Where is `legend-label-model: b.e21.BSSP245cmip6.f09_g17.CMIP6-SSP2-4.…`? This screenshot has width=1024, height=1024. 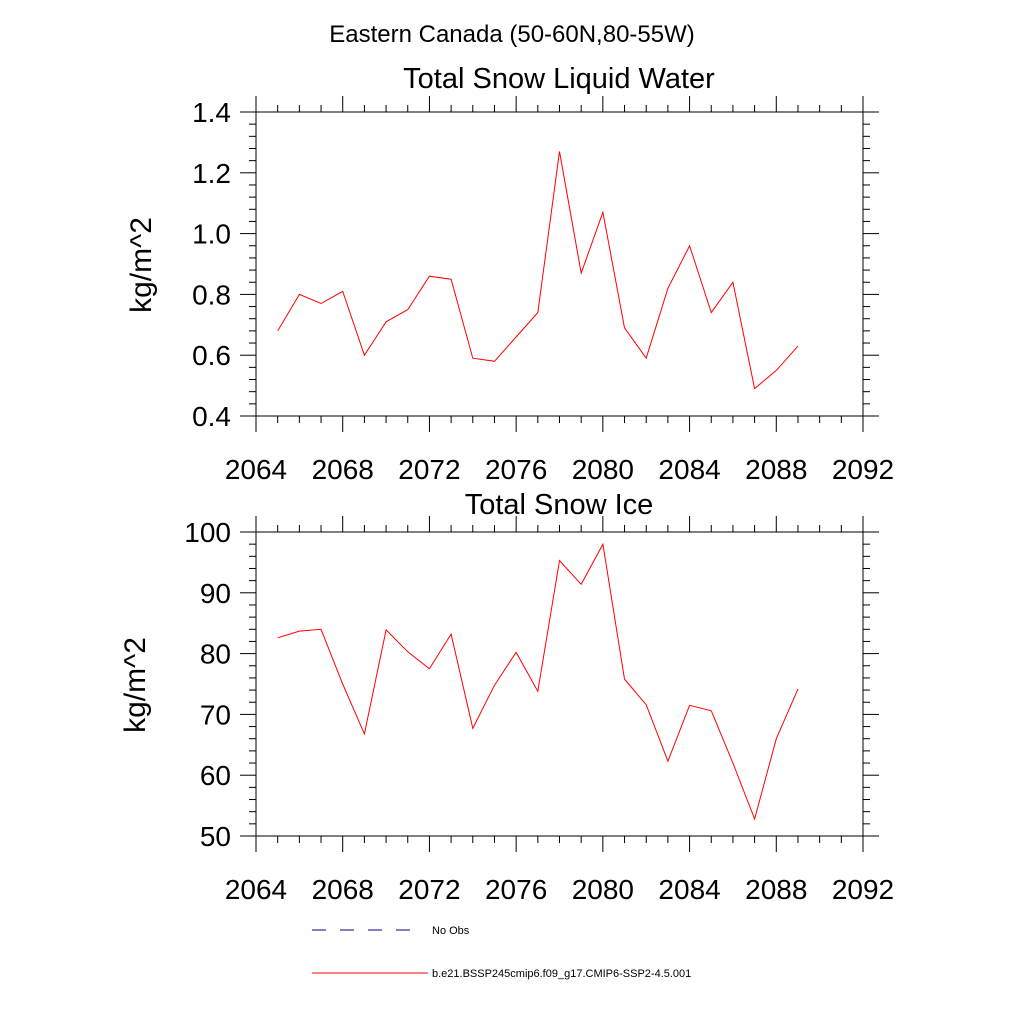 legend-label-model: b.e21.BSSP245cmip6.f09_g17.CMIP6-SSP2-4.… is located at coordinates (561, 974).